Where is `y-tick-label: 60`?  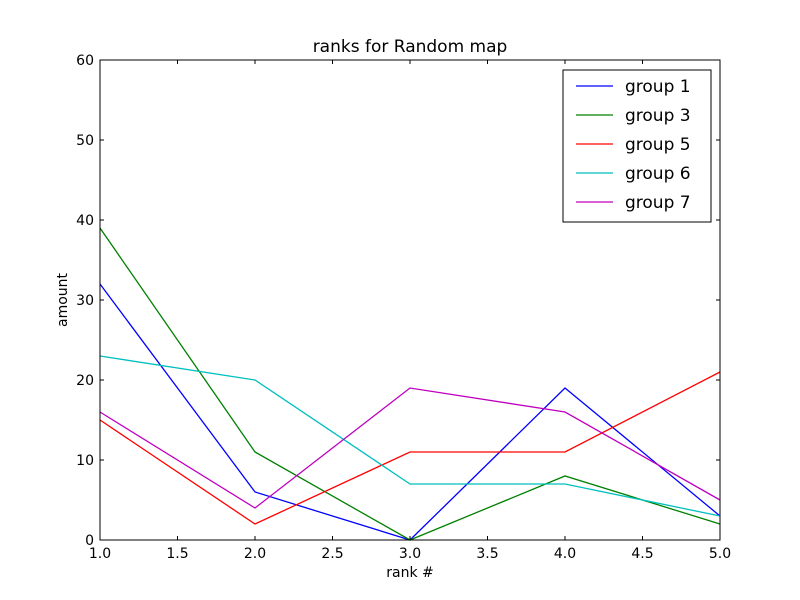 y-tick-label: 60 is located at coordinates (85, 61).